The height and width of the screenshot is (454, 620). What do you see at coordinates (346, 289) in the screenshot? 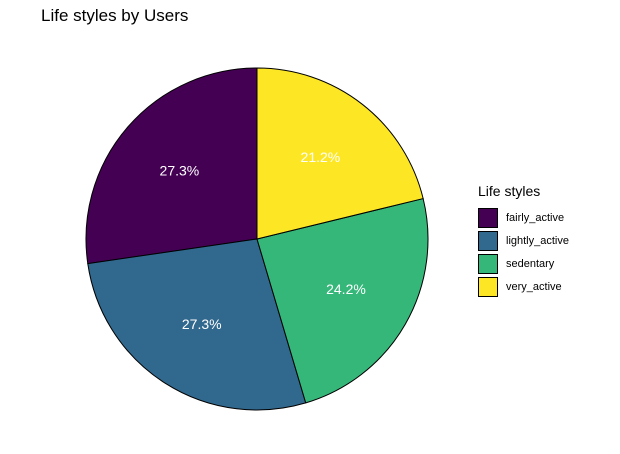
I see `slice-label-sedentary: 24.2%` at bounding box center [346, 289].